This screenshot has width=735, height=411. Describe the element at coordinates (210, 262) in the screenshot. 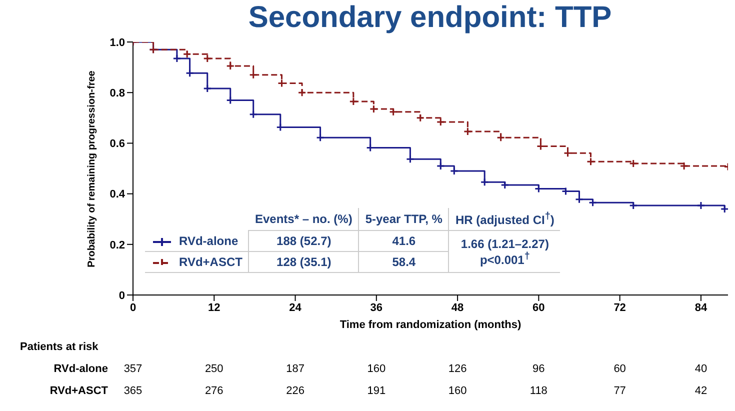

I see `legend-label: RVd+ASCT` at that location.